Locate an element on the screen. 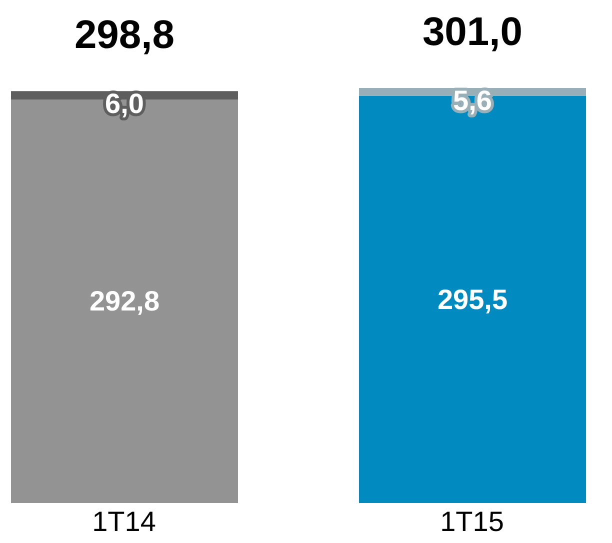  data-label: 292,8 is located at coordinates (124, 301).